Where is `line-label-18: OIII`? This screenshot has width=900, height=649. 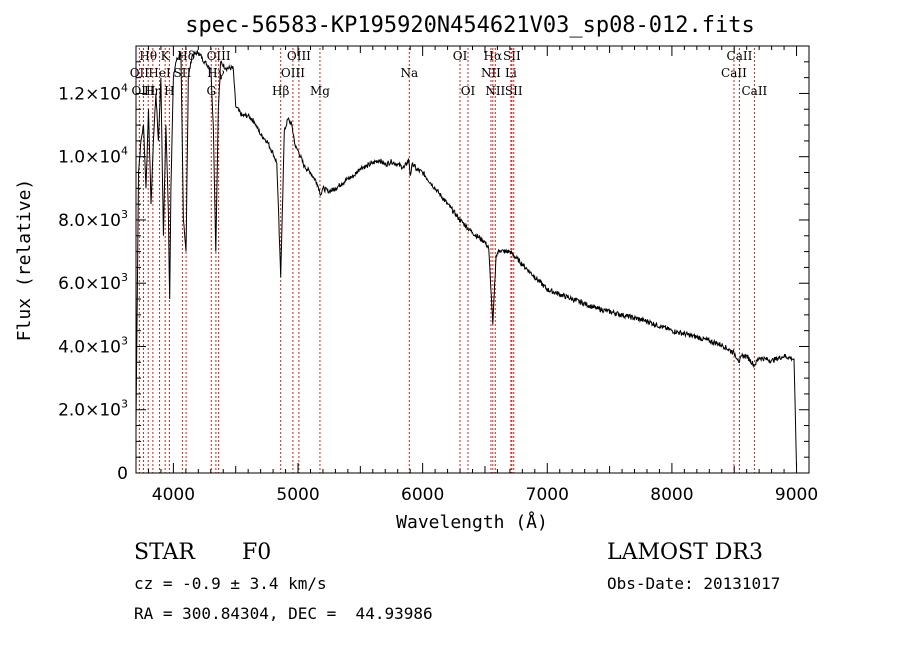
line-label-18: OIII is located at coordinates (143, 91).